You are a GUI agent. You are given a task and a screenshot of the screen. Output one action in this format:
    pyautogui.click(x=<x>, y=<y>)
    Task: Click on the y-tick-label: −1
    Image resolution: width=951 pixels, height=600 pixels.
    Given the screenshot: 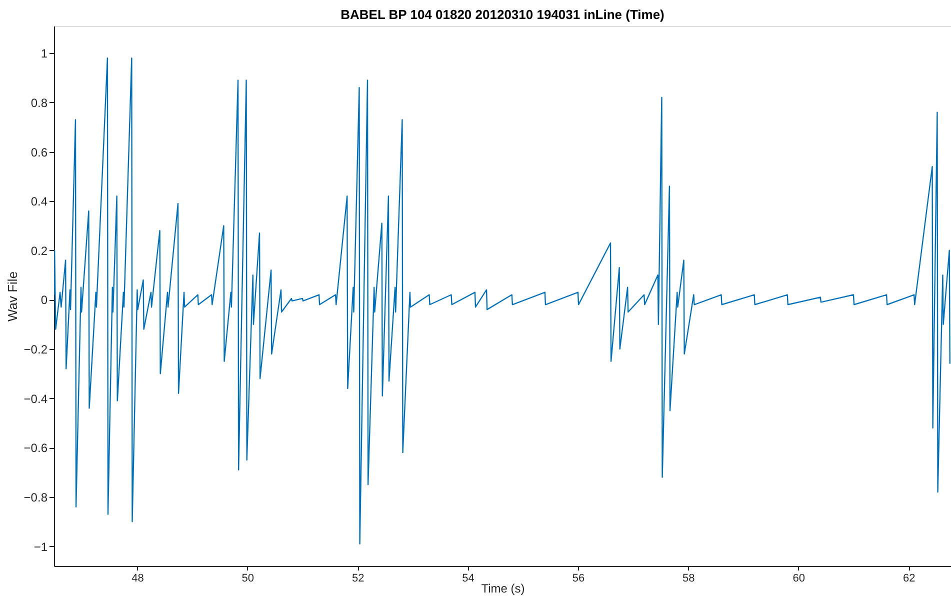 What is the action you would take?
    pyautogui.click(x=41, y=547)
    